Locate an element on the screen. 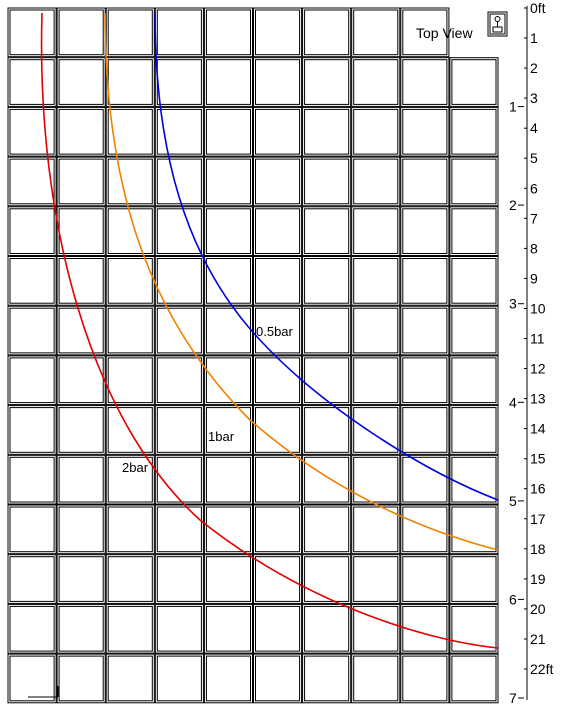  origin-marker is located at coordinates (43, 692).